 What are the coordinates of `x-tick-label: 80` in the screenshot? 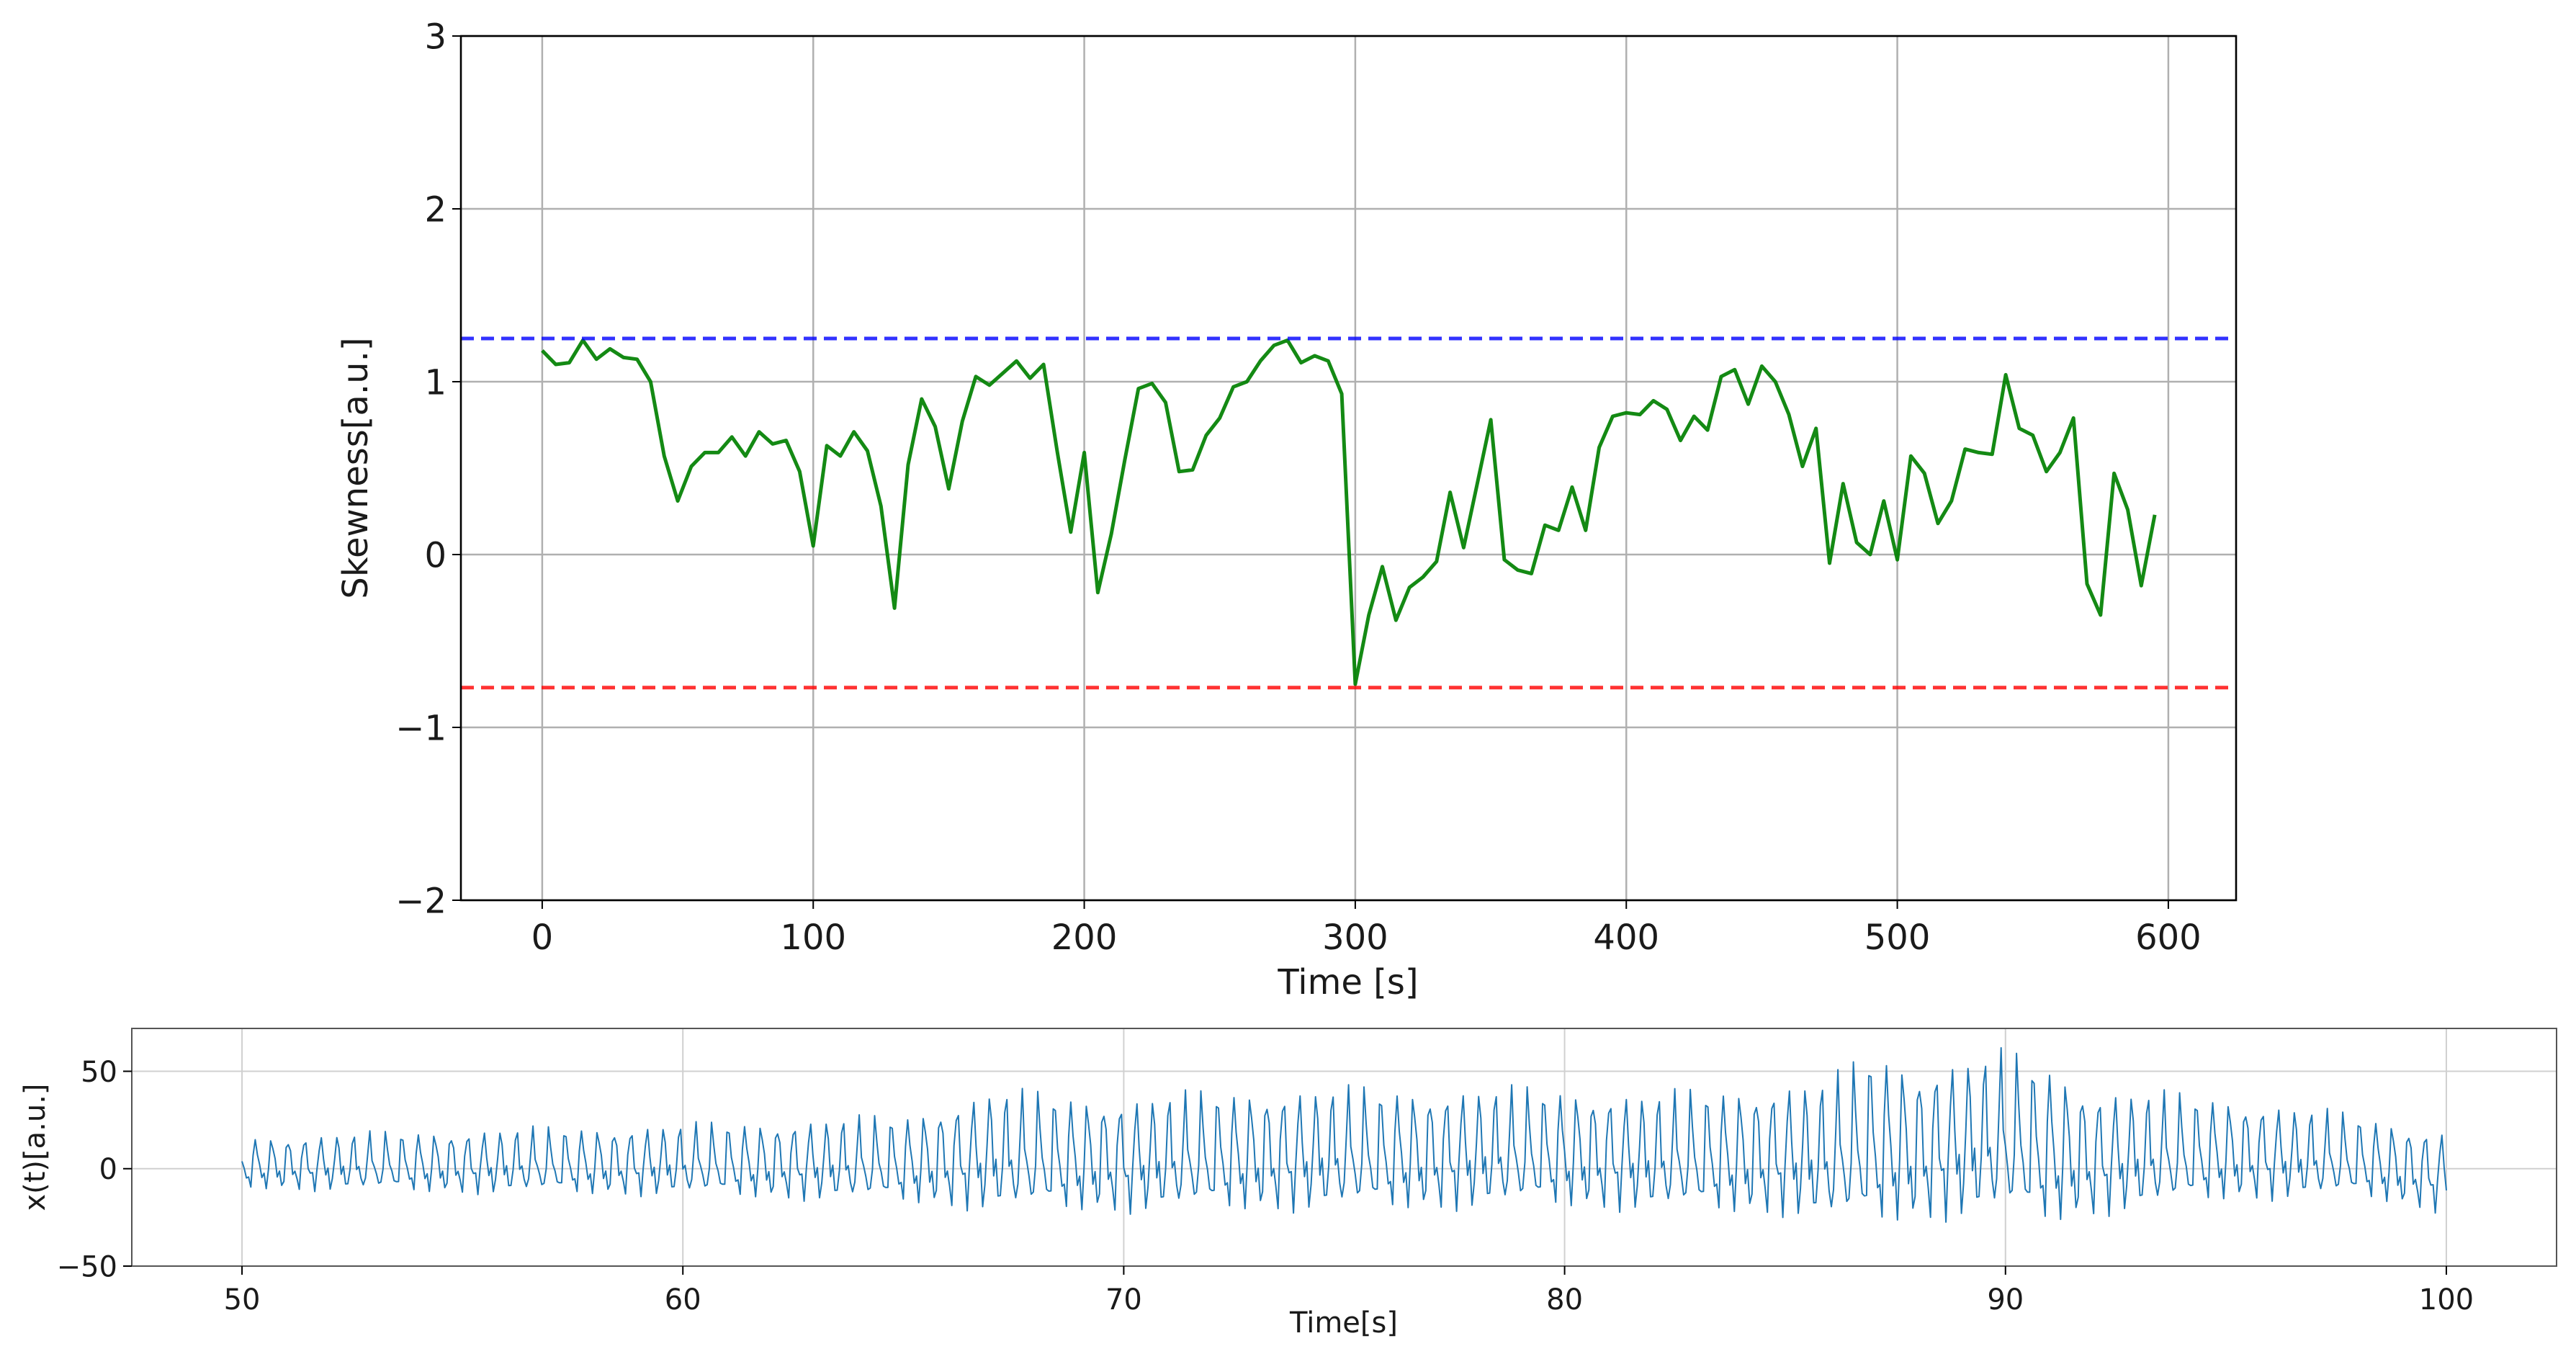 It's located at (1564, 1300).